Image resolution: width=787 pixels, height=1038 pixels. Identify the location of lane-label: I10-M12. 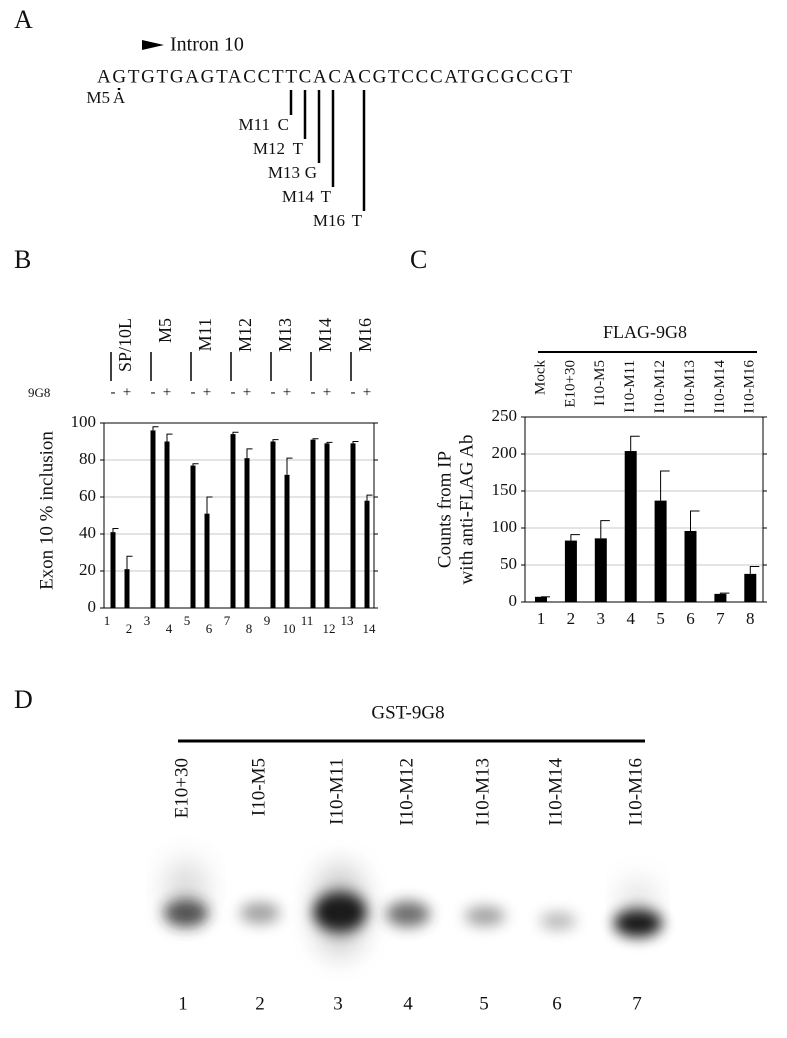
(406, 792).